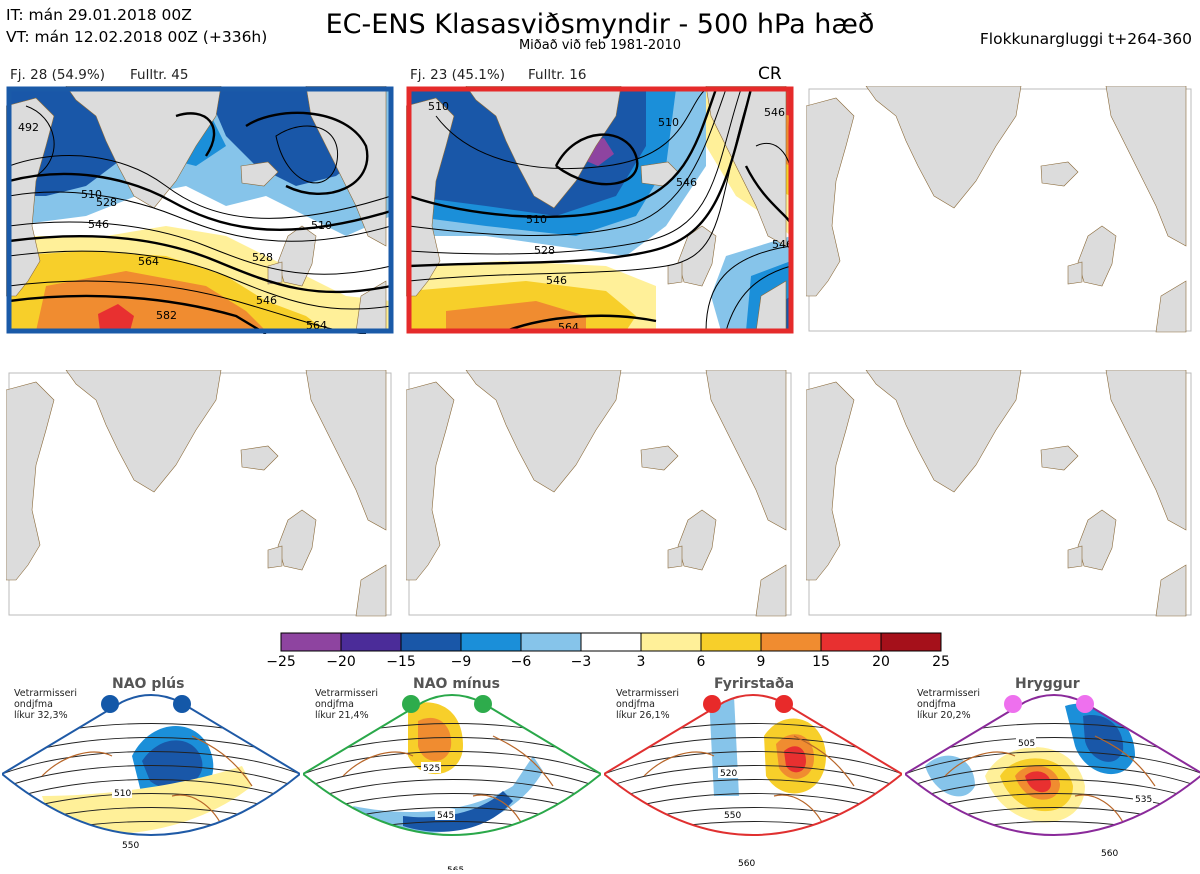  Describe the element at coordinates (581, 662) in the screenshot. I see `colorbar-tick: −3` at that location.